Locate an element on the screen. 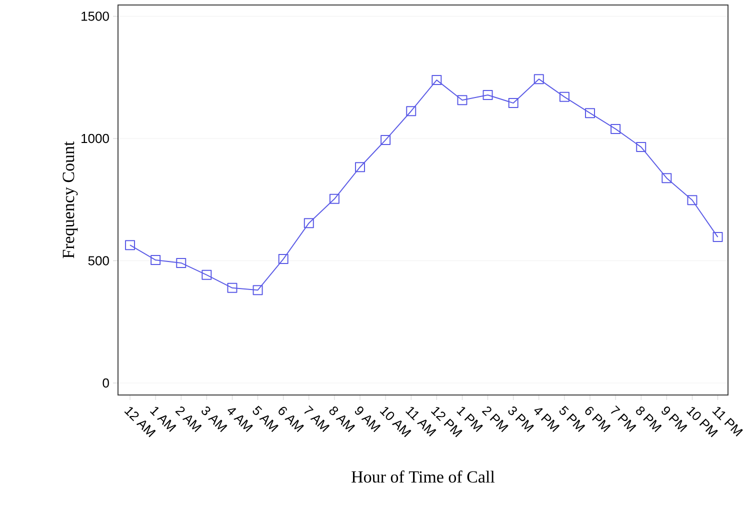 The width and height of the screenshot is (747, 506). x-tick-label: 6 AM is located at coordinates (291, 419).